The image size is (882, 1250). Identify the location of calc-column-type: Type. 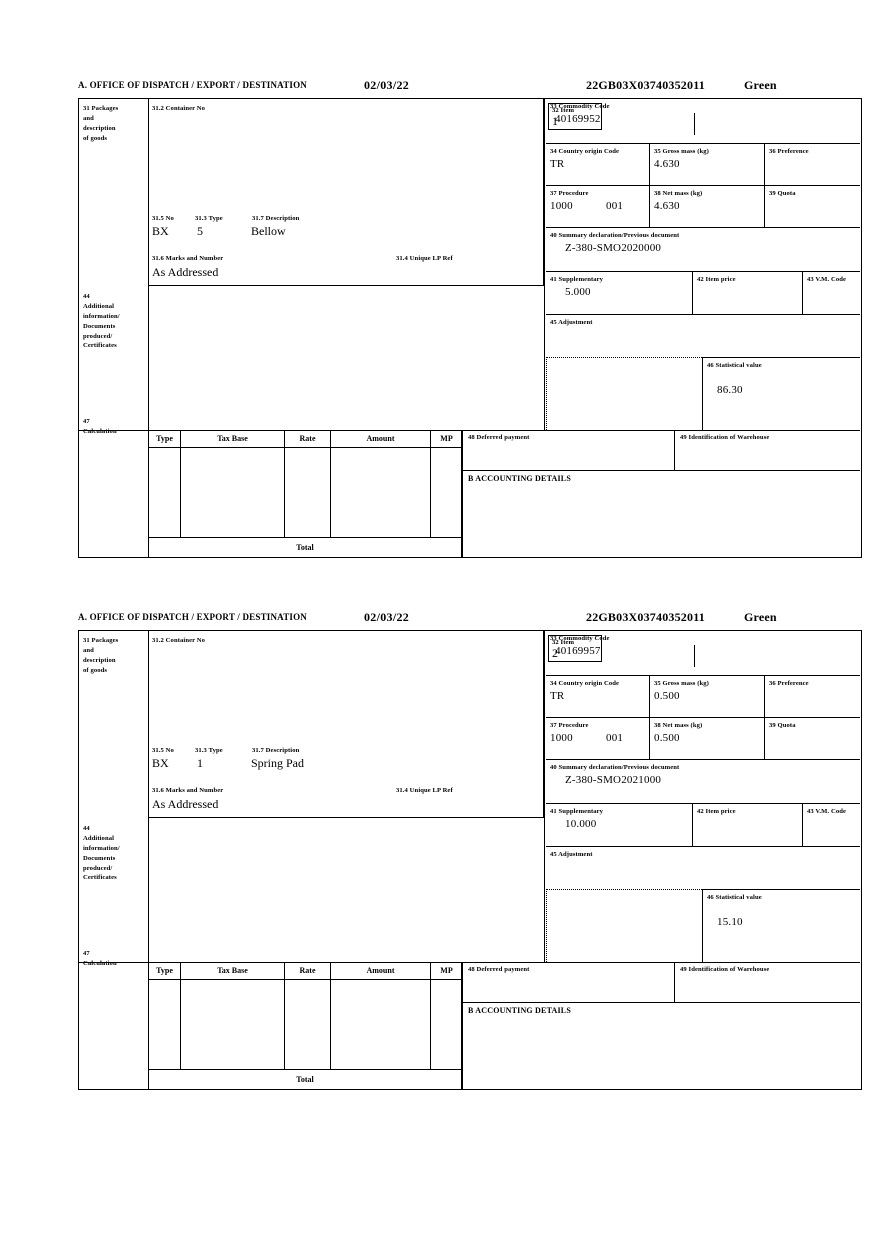
(164, 1016).